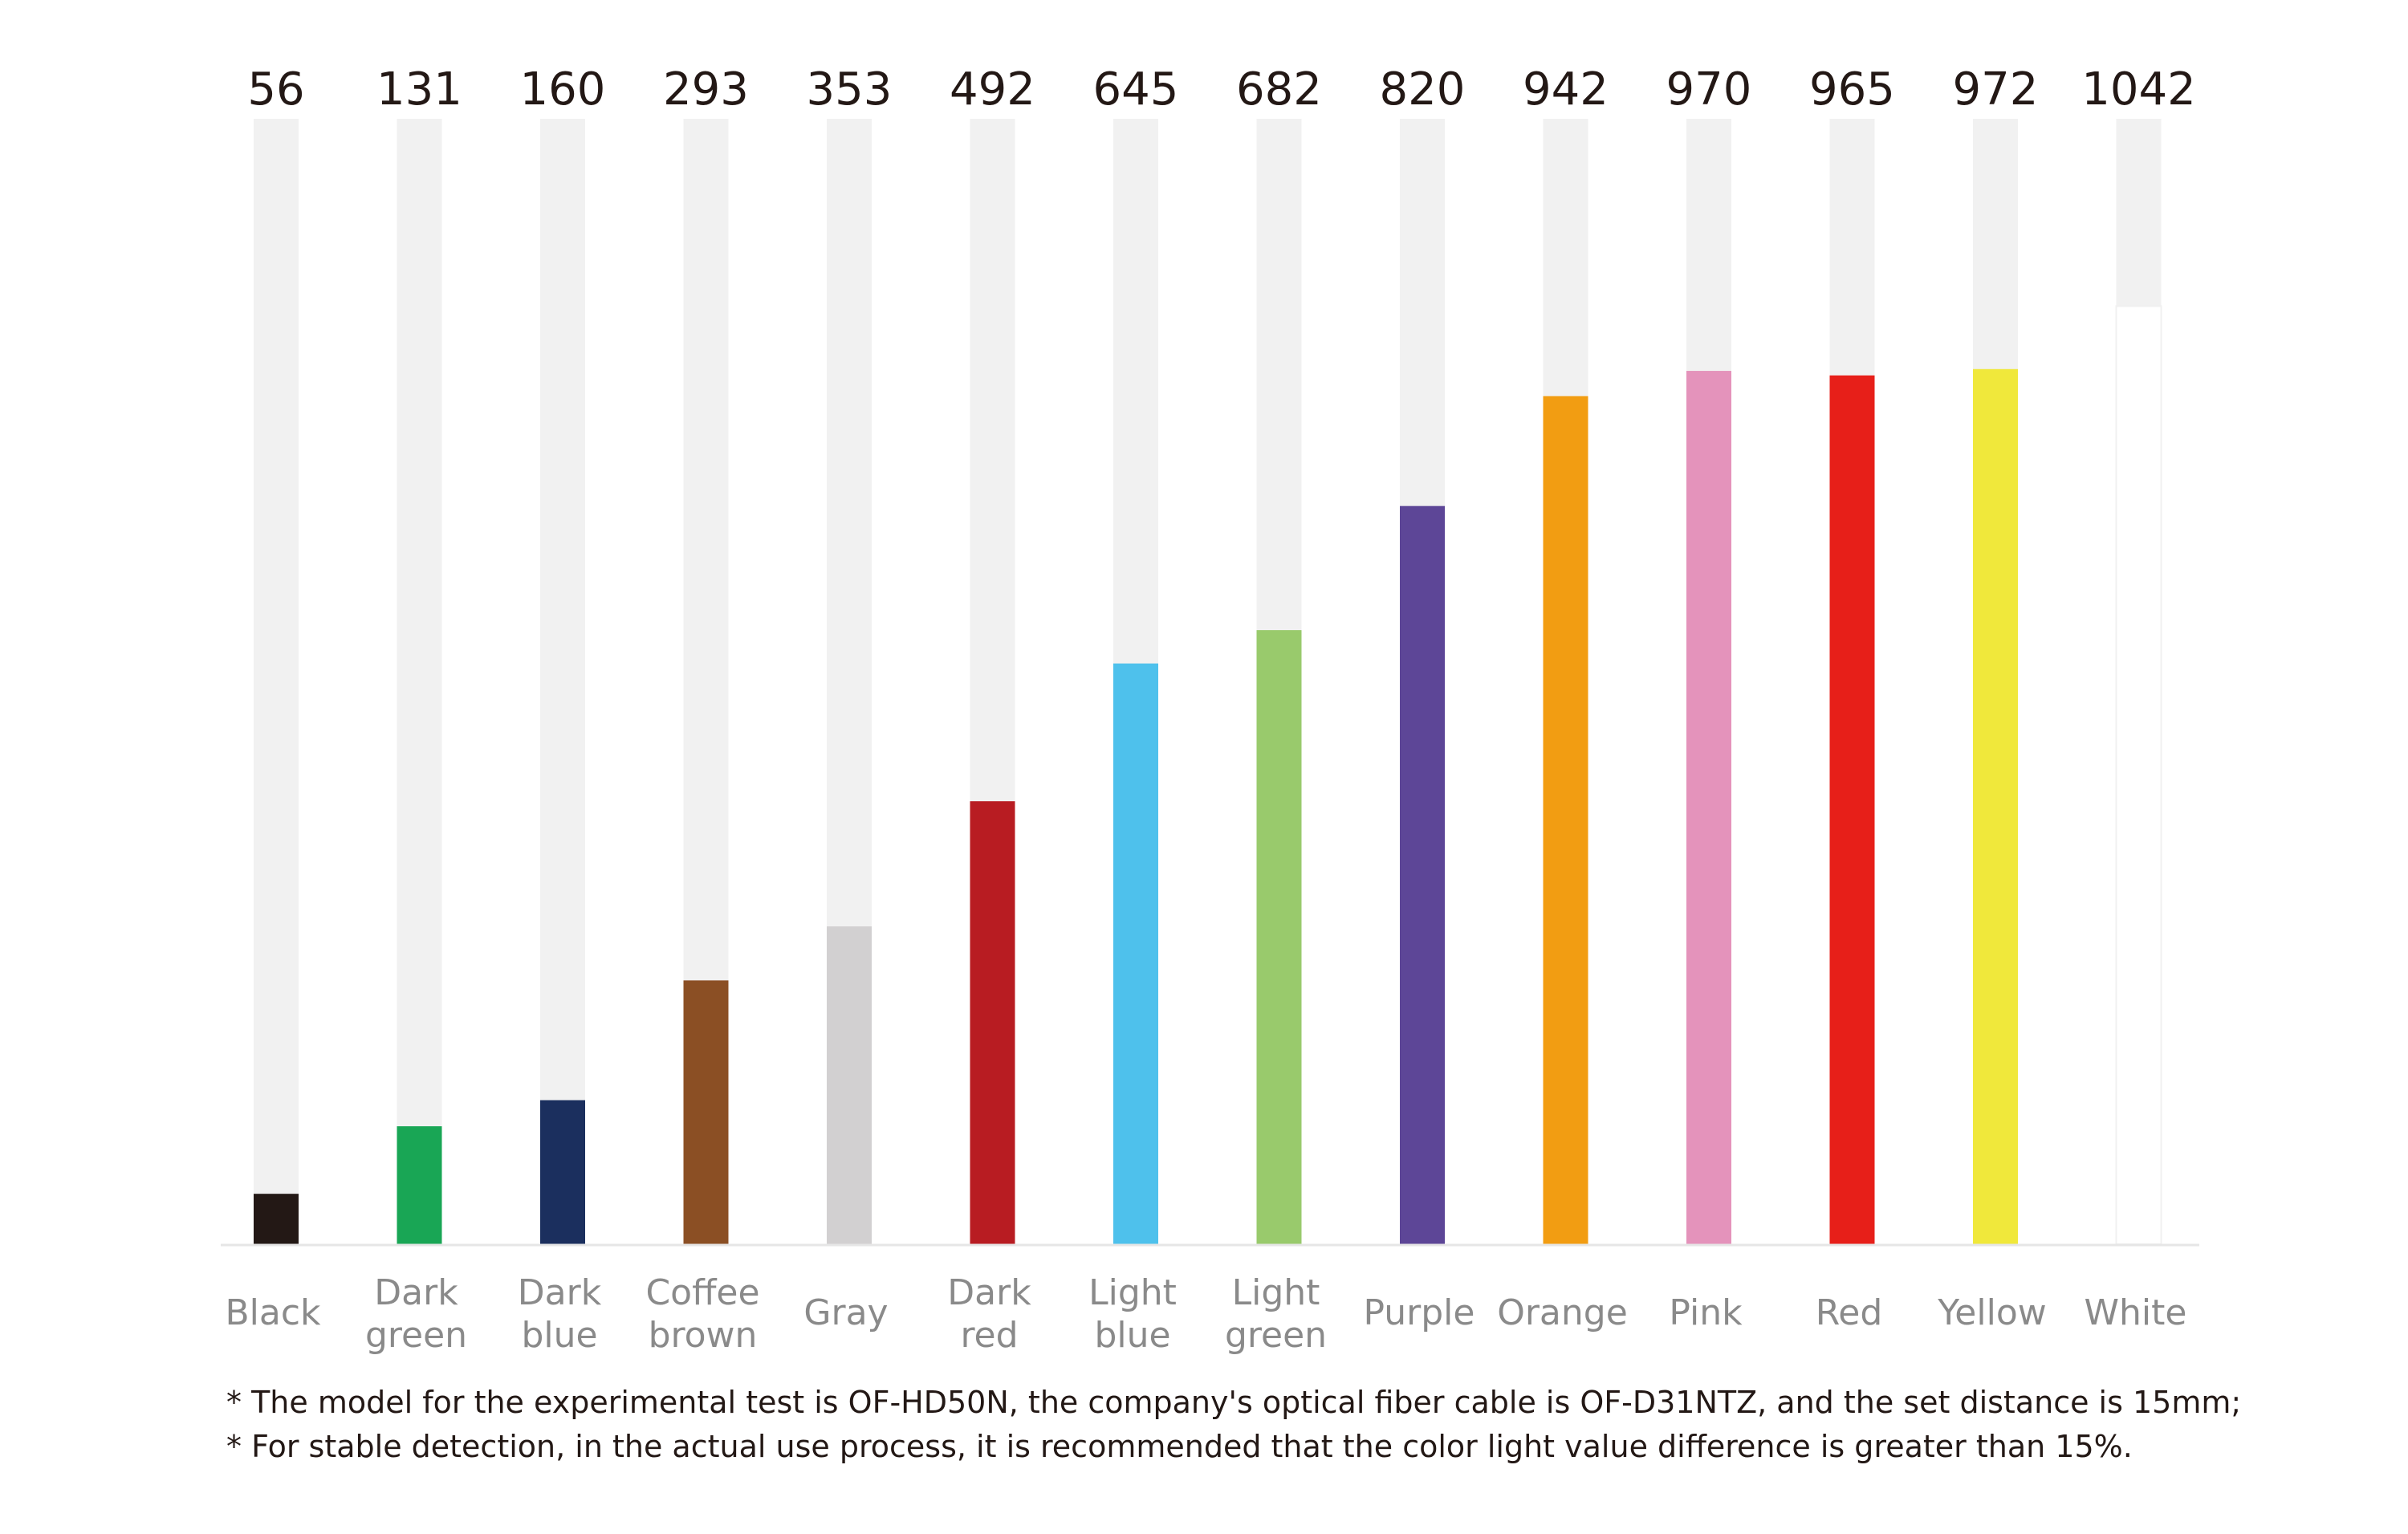  What do you see at coordinates (2138, 89) in the screenshot?
I see `value-label-white: 1042` at bounding box center [2138, 89].